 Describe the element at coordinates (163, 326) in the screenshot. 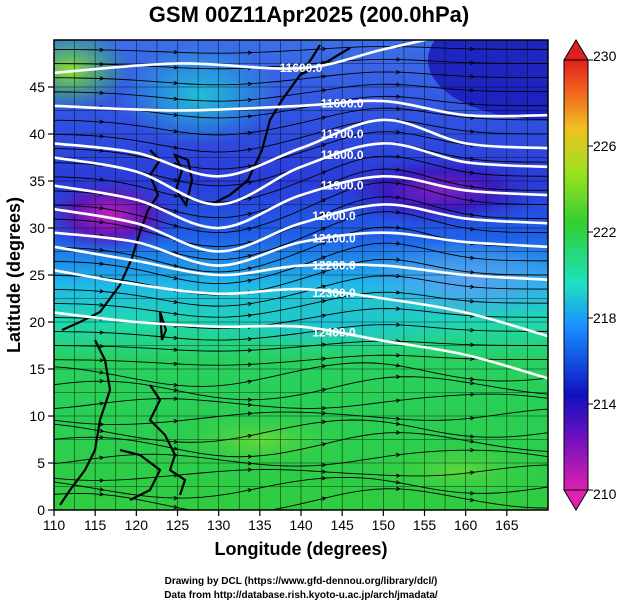

I see `taiwan-coastline` at that location.